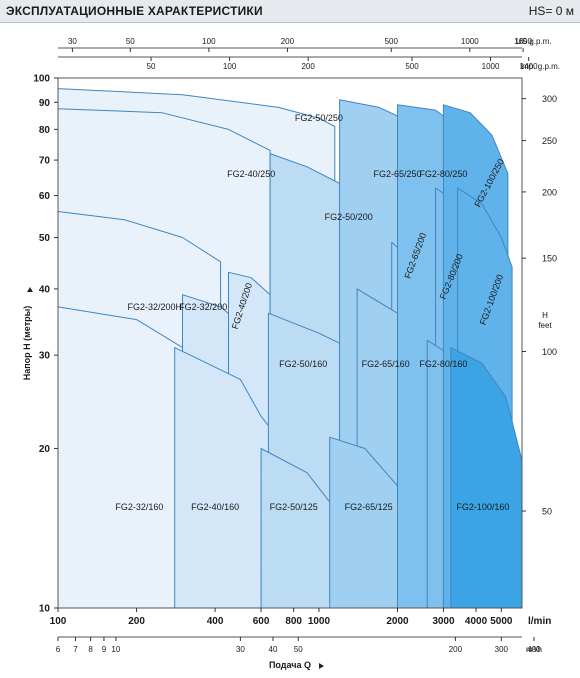 Image resolution: width=580 pixels, height=678 pixels. Describe the element at coordinates (45, 196) in the screenshot. I see `left-tick-label: 60` at that location.